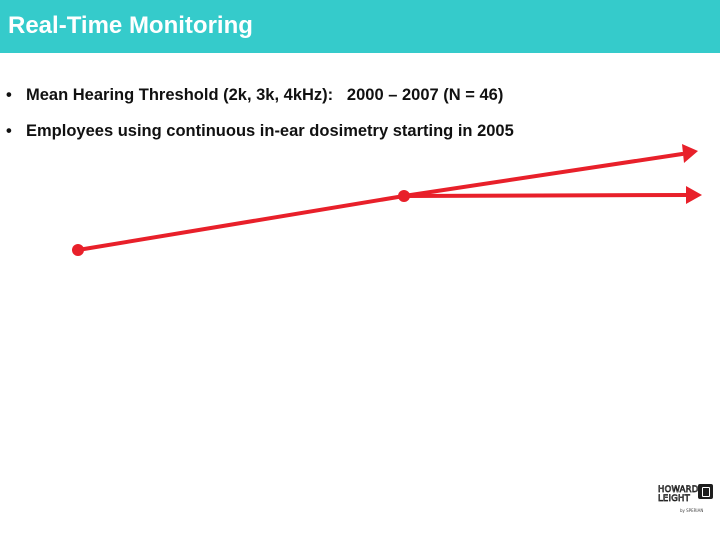  Describe the element at coordinates (705, 491) in the screenshot. I see `earplug-logo-icon` at that location.